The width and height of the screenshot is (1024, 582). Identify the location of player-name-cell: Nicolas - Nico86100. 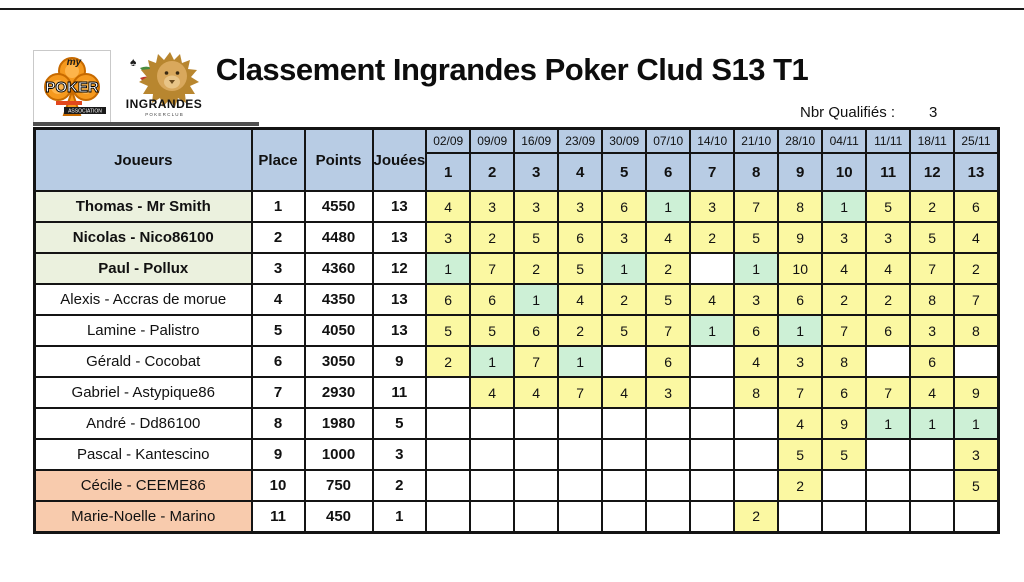
(143, 237).